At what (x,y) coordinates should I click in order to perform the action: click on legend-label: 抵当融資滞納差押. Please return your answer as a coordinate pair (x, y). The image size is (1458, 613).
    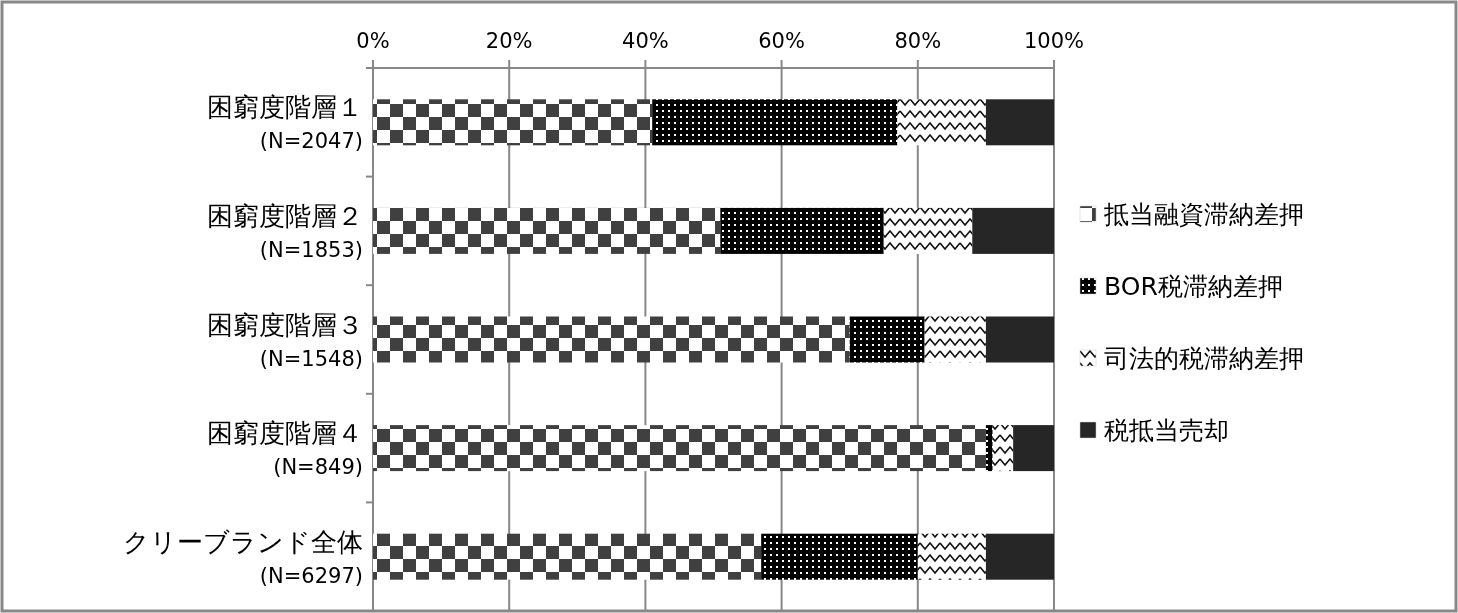
    Looking at the image, I should click on (1203, 214).